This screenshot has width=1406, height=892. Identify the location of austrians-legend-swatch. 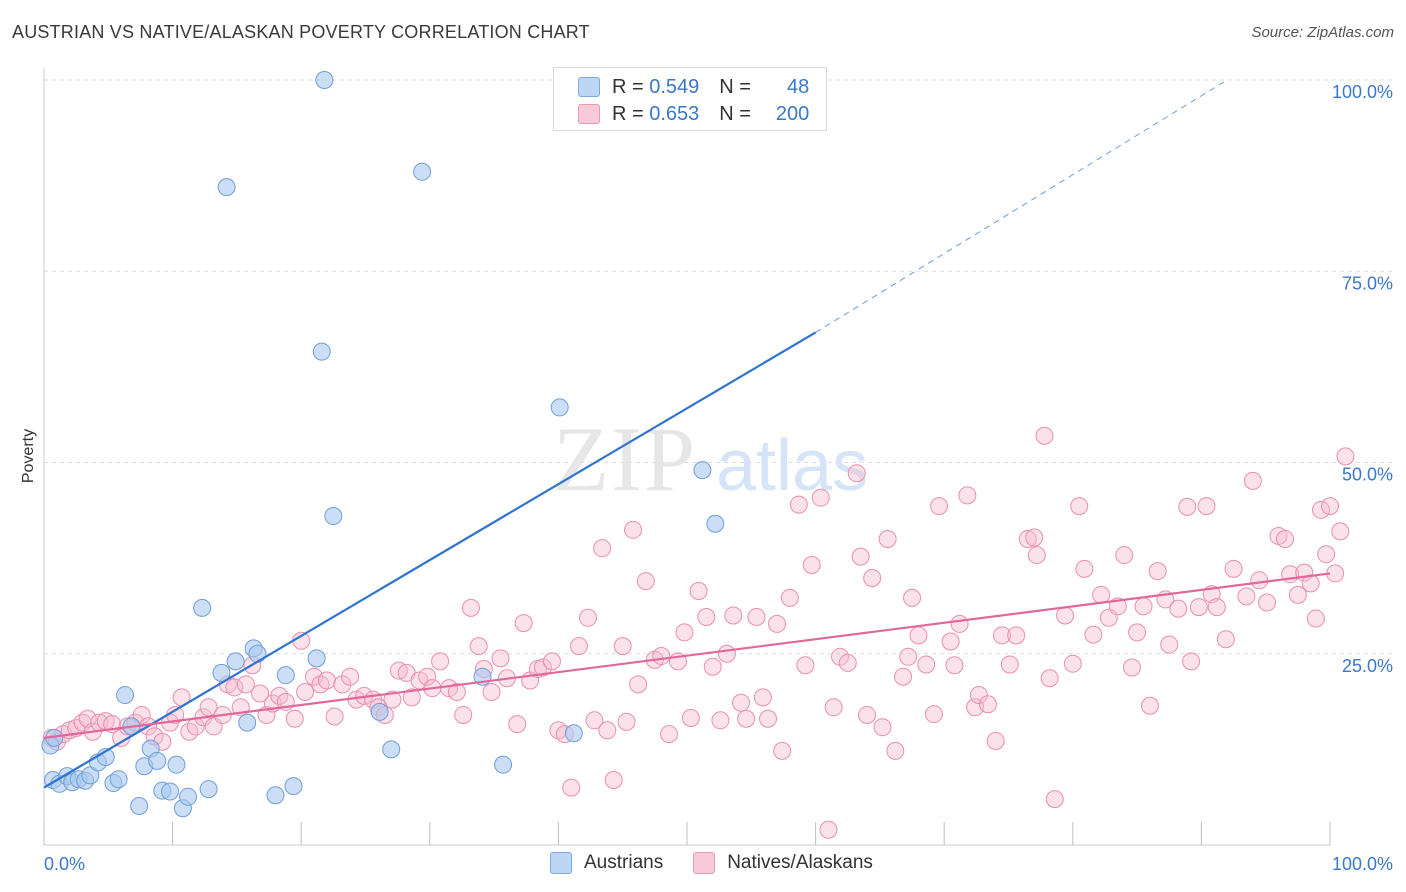
(561, 863).